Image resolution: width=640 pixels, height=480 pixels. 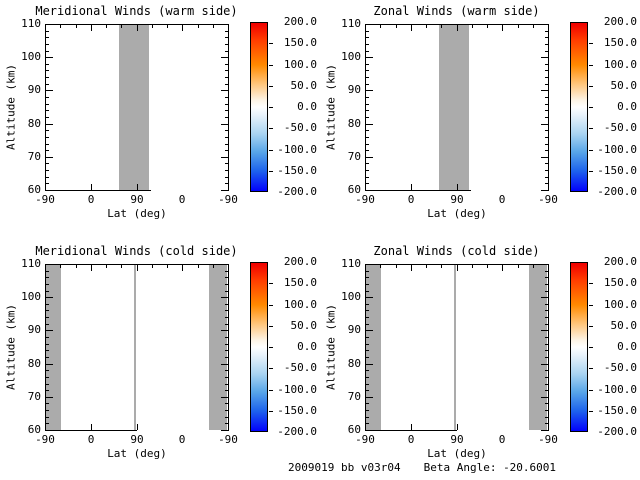 What do you see at coordinates (456, 251) in the screenshot?
I see `panel-title: Zonal Winds (cold side)` at bounding box center [456, 251].